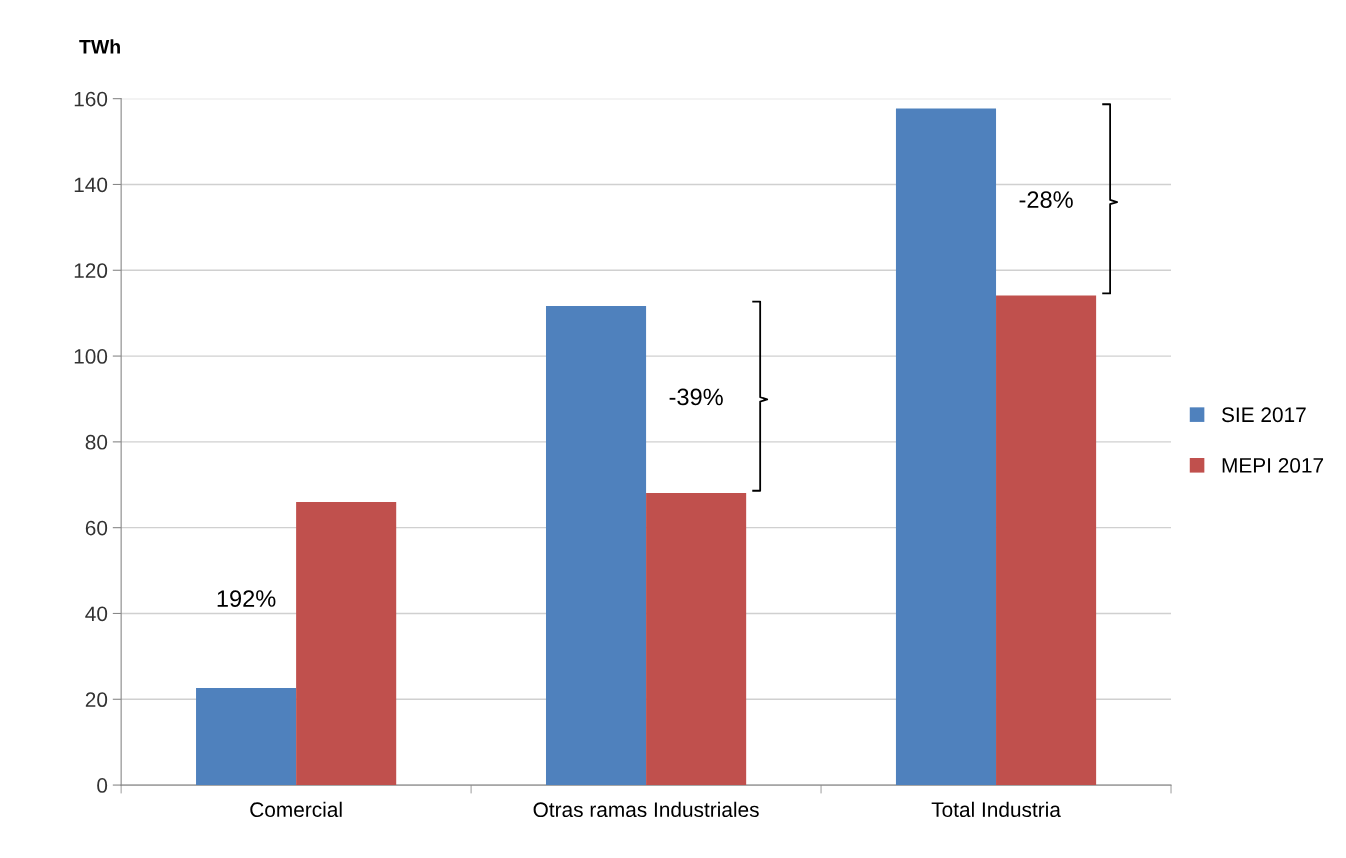  I want to click on y-tick-label: 20, so click(96, 700).